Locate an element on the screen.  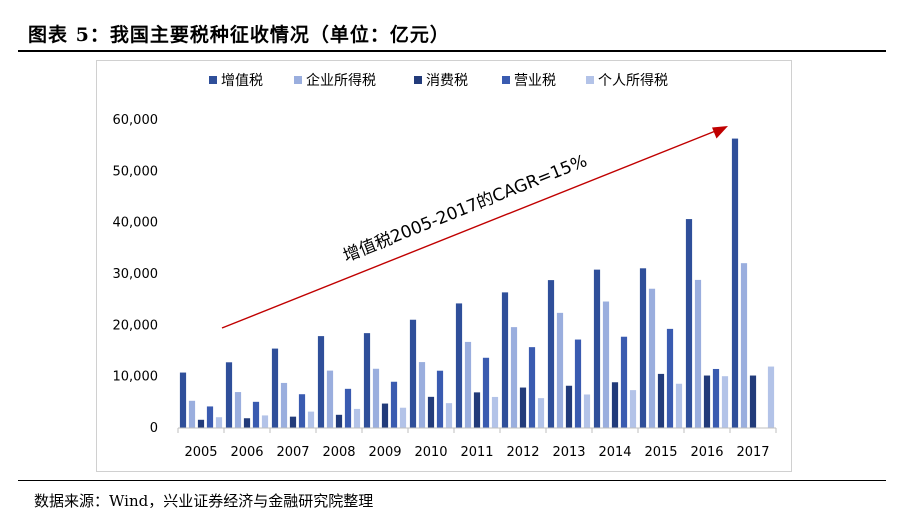
chart-legend: 增值税 企业所得税 消费税 营业税 个人所得税 is located at coordinates (438, 80).